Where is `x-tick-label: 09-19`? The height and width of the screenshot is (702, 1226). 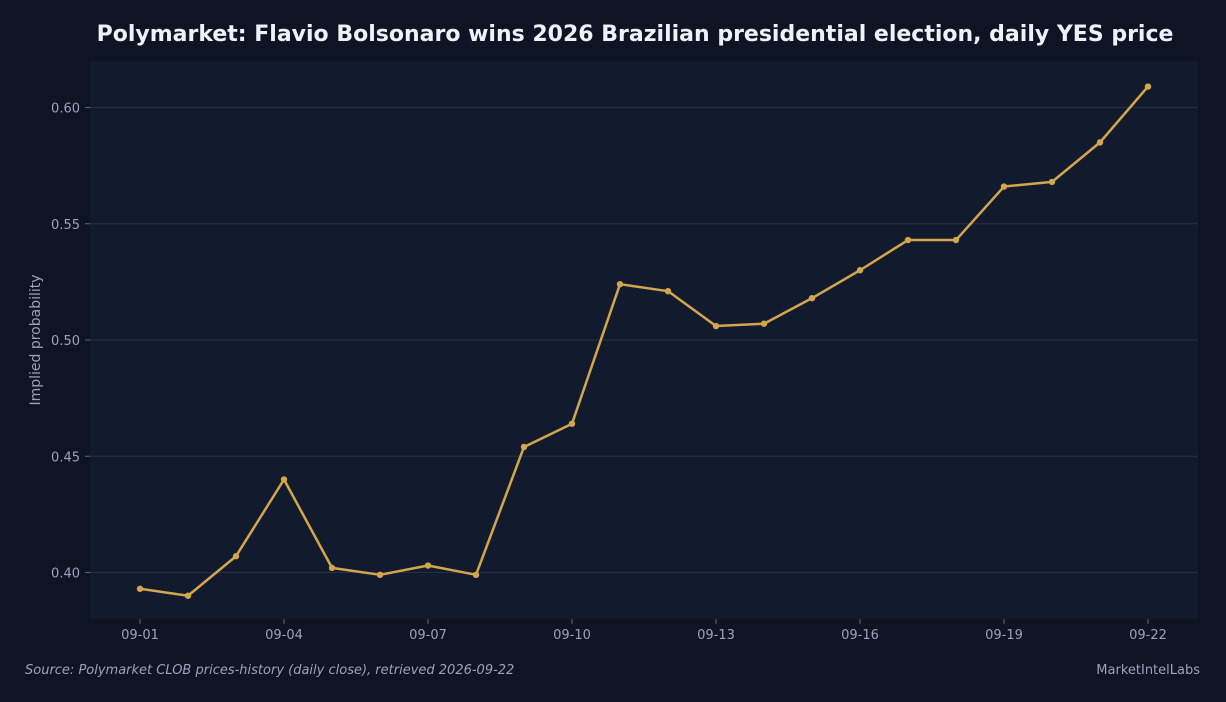
x-tick-label: 09-19 is located at coordinates (1004, 635).